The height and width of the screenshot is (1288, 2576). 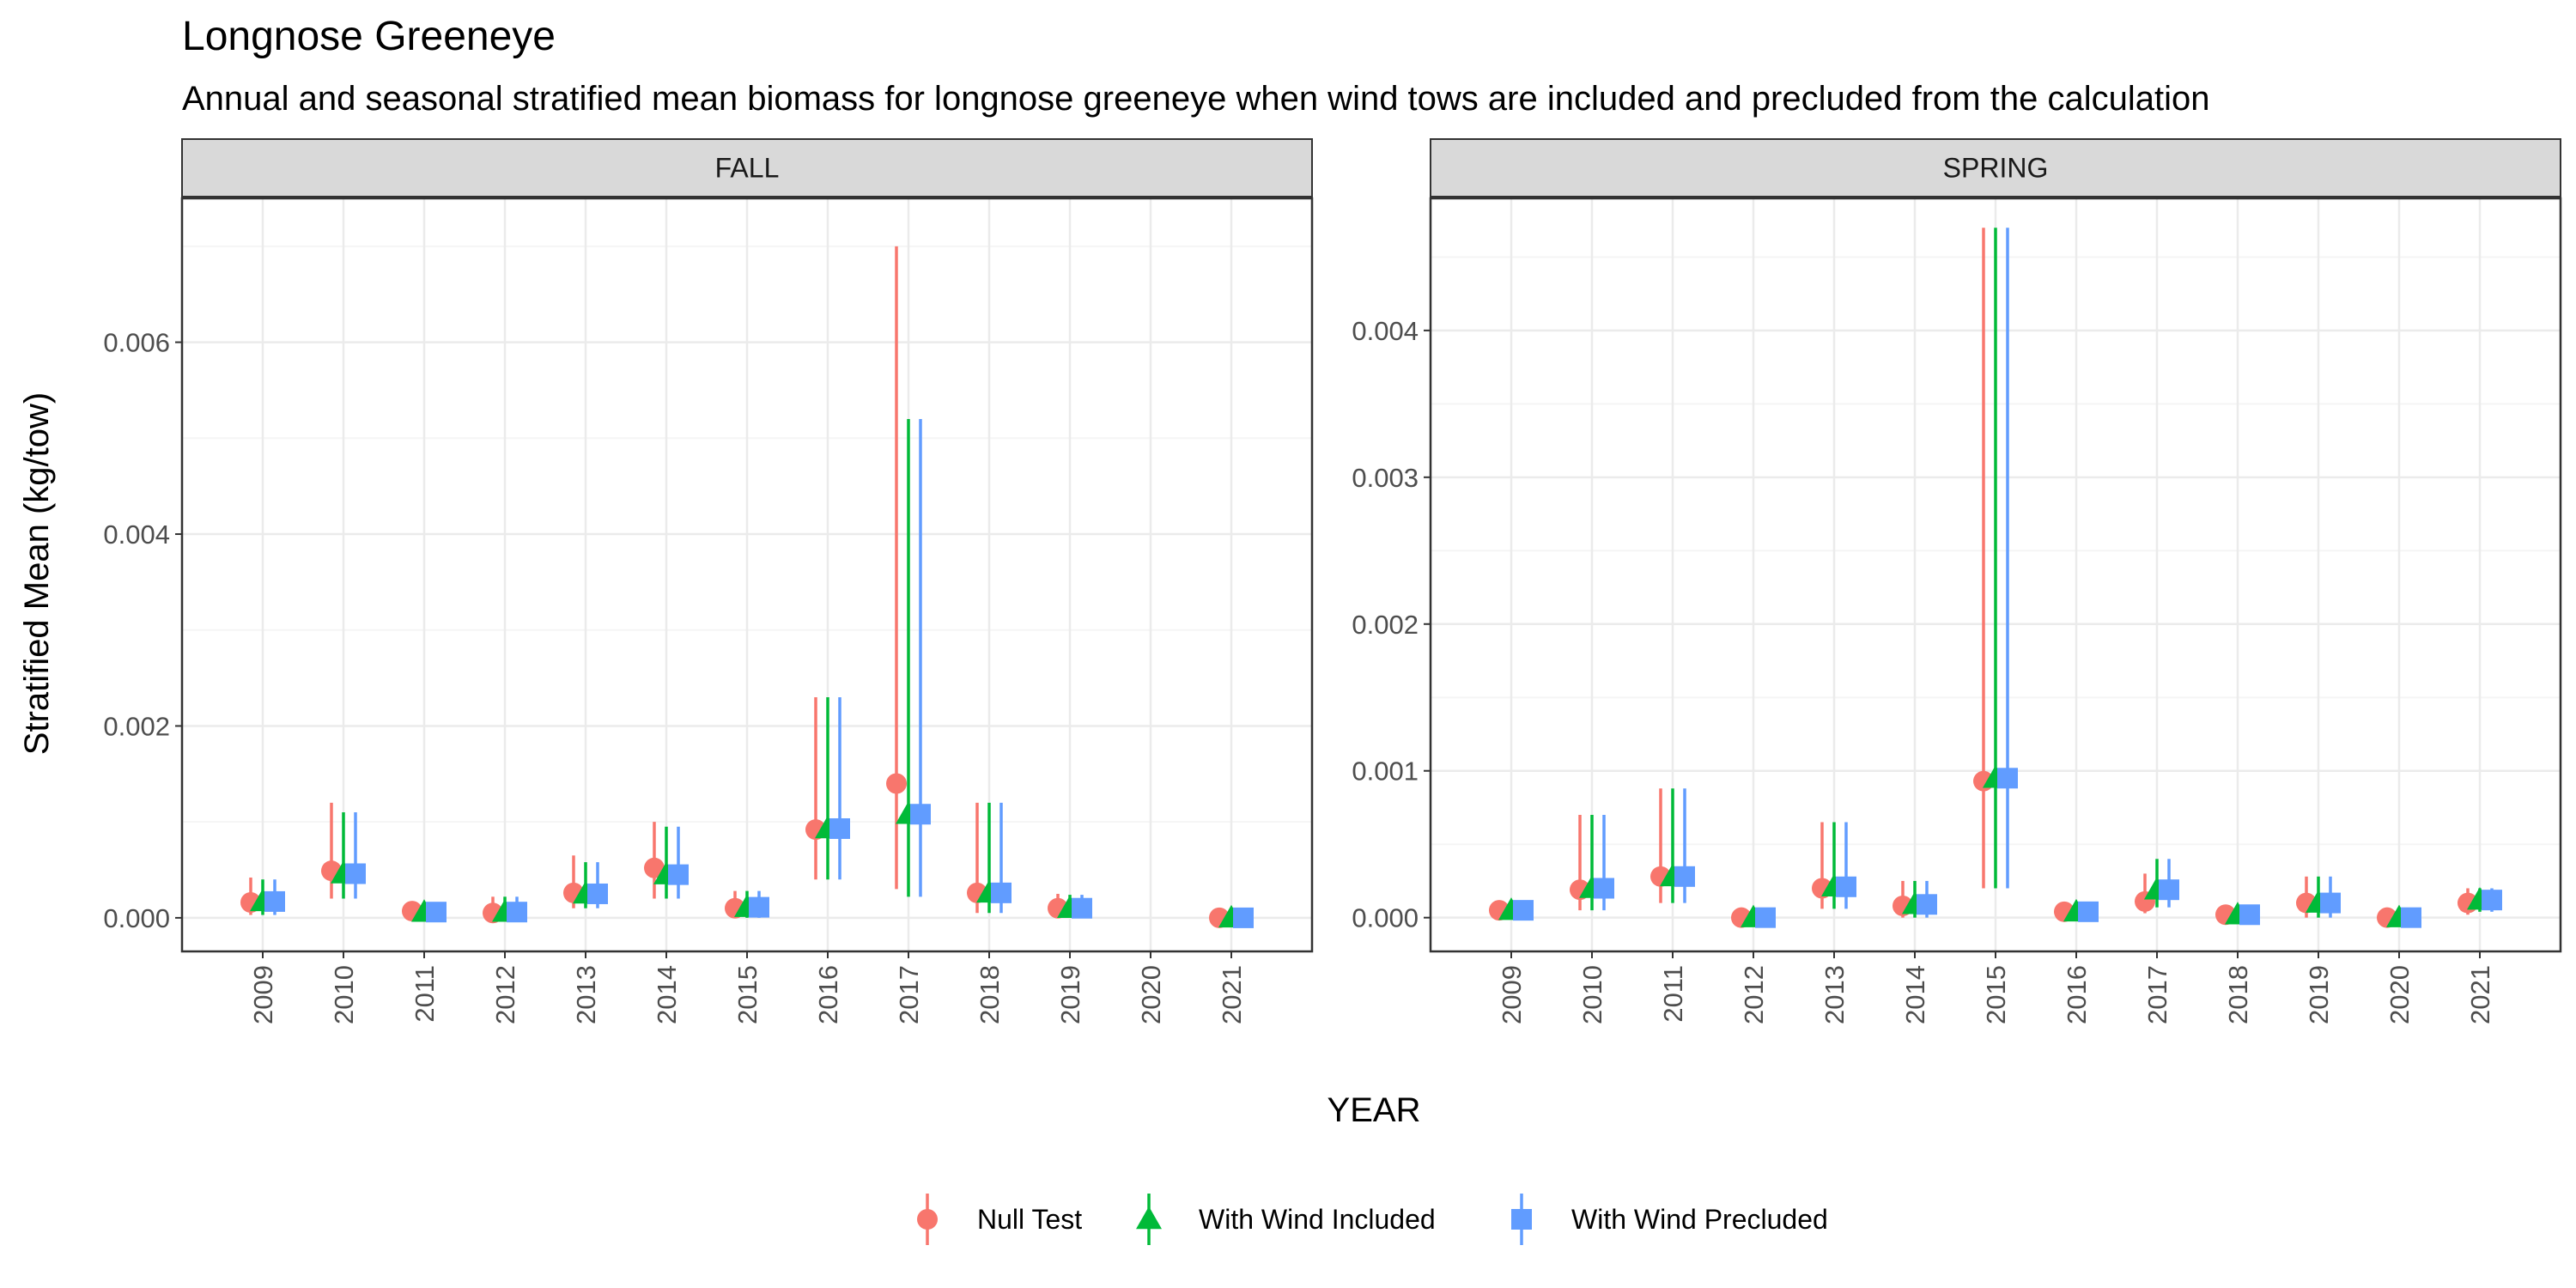 What do you see at coordinates (1700, 1219) in the screenshot?
I see `legend-label: With Wind Precluded` at bounding box center [1700, 1219].